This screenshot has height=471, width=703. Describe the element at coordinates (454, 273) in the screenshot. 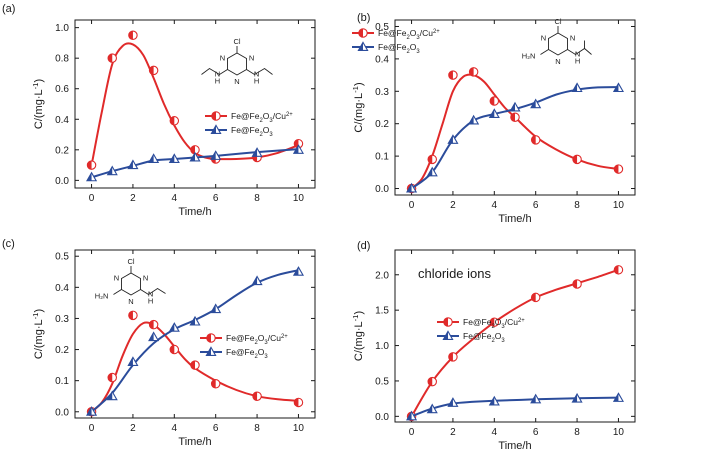

I see `chart-annotation: chloride ions` at that location.